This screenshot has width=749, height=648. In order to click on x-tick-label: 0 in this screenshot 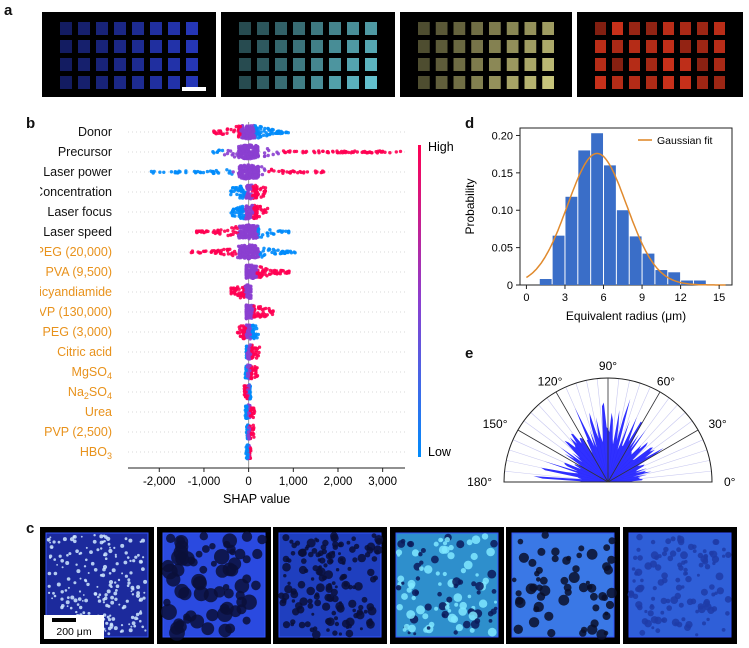, I will do `click(248, 482)`.